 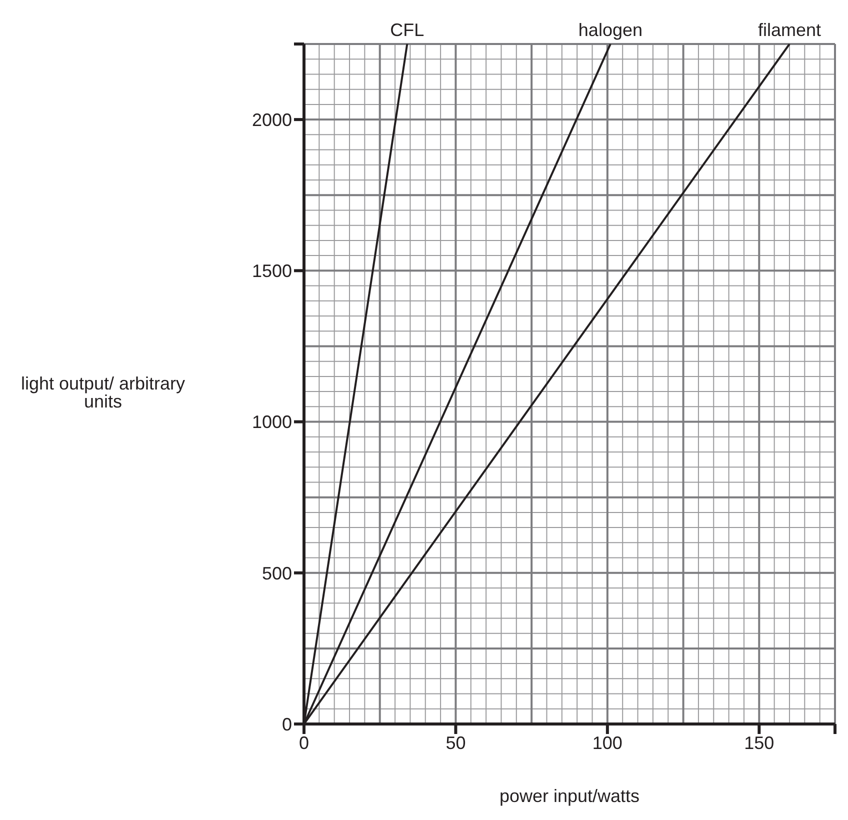 I want to click on series-label: filament, so click(x=789, y=30).